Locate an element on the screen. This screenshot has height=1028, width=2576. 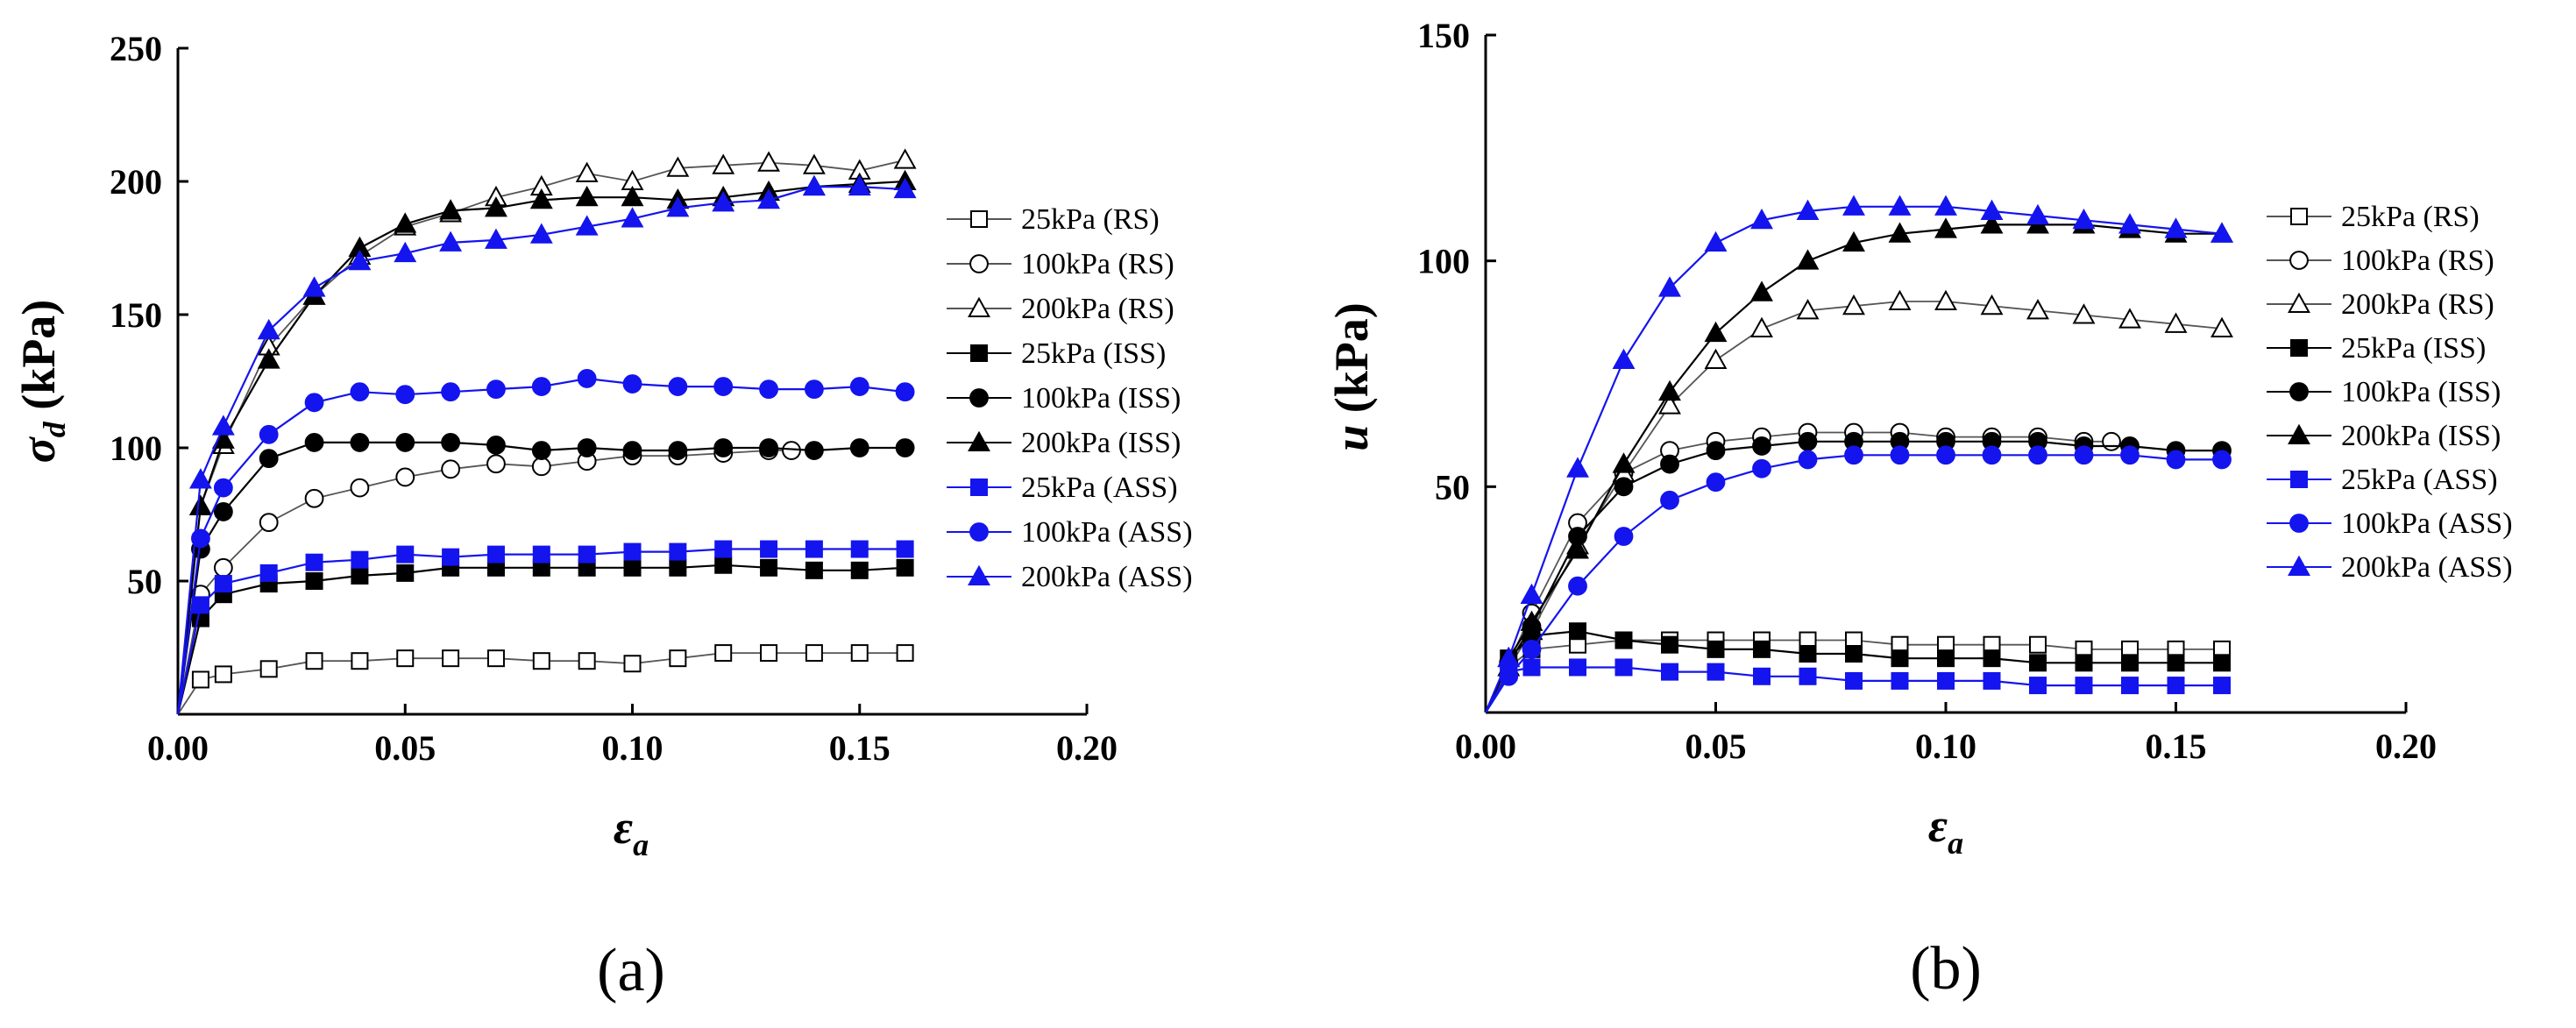
chart-a-y-tick-label: 50 is located at coordinates (144, 581).